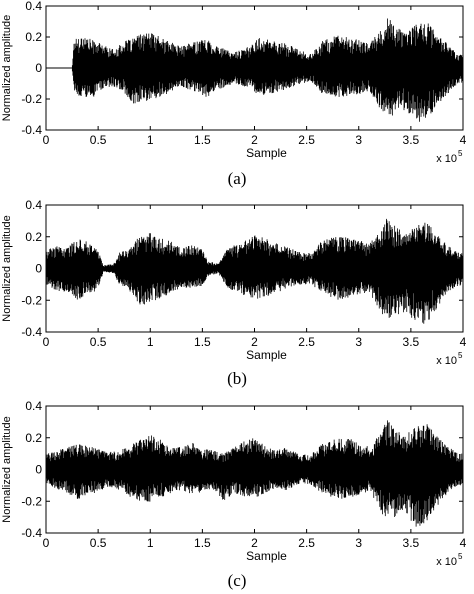  Describe the element at coordinates (237, 378) in the screenshot. I see `panel-caption: (b)` at that location.